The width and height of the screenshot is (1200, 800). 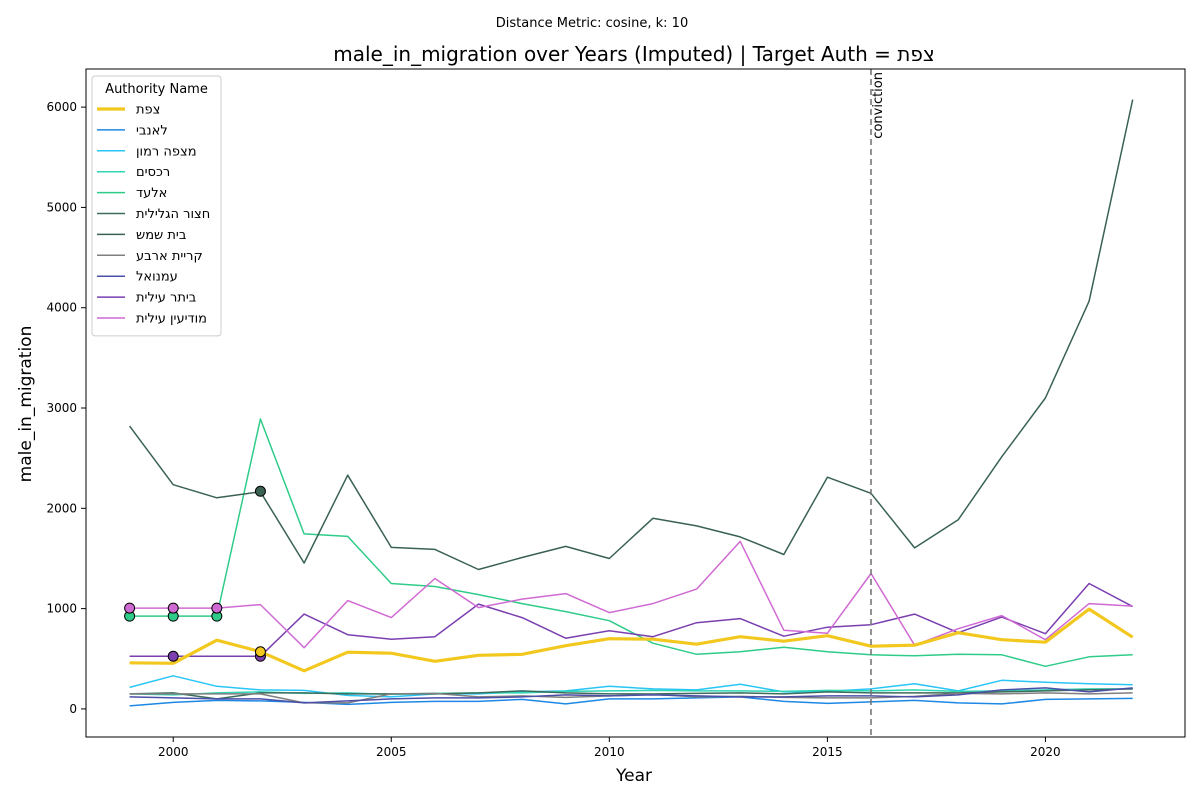 I want to click on legend-label: דעלא, so click(x=151, y=193).